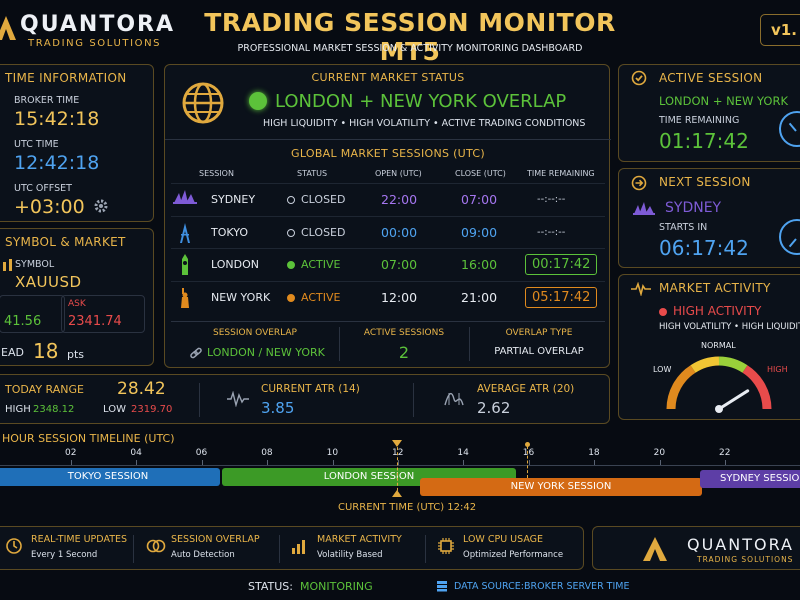  What do you see at coordinates (388, 77) in the screenshot?
I see `market-status-title: CURRENT MARKET STATUS` at bounding box center [388, 77].